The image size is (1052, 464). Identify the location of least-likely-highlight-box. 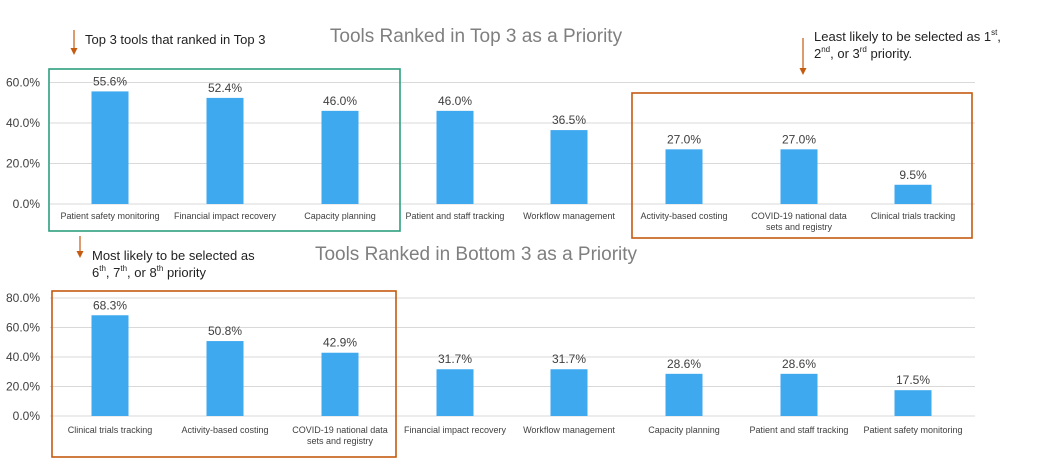
(802, 165).